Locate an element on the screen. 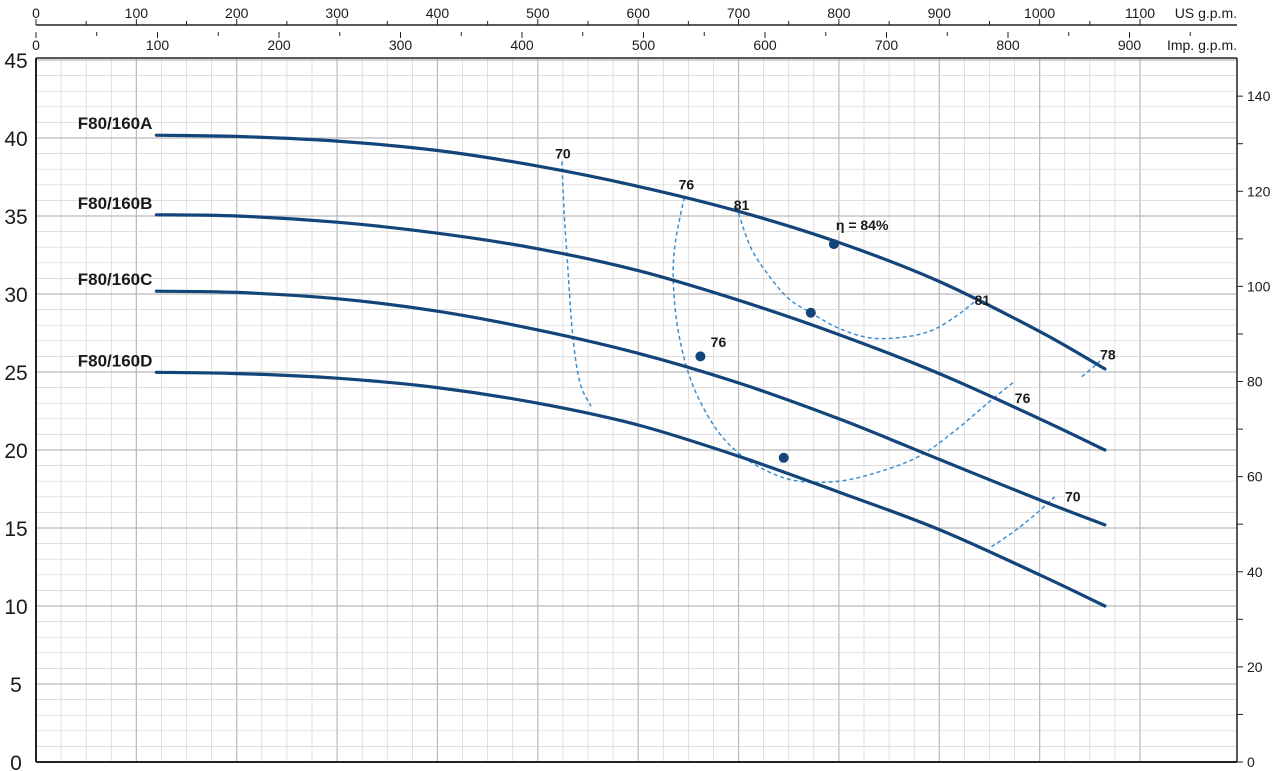 The height and width of the screenshot is (771, 1280). right-tick-label: 80 is located at coordinates (1255, 382).